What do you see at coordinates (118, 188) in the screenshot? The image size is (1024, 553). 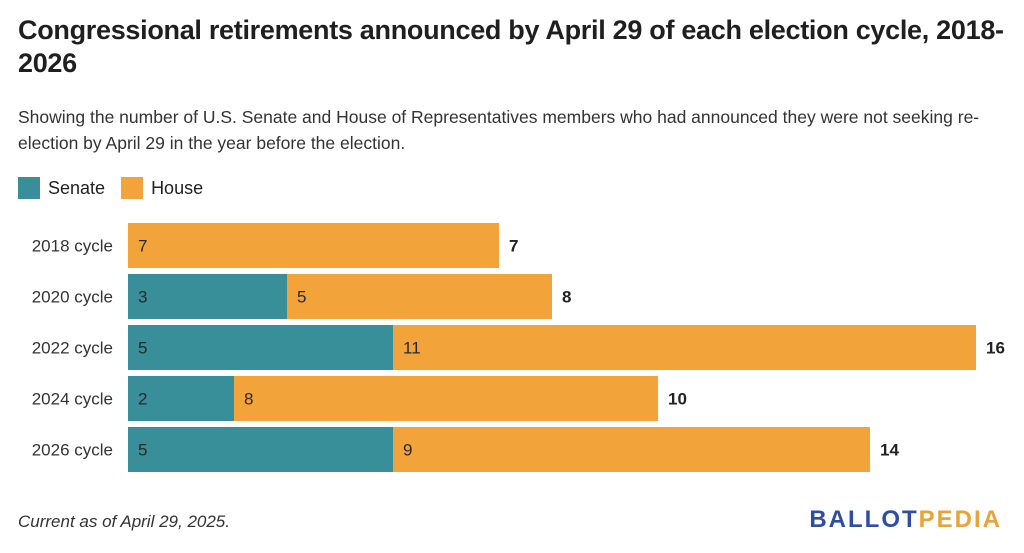 I see `legend: Senate House` at bounding box center [118, 188].